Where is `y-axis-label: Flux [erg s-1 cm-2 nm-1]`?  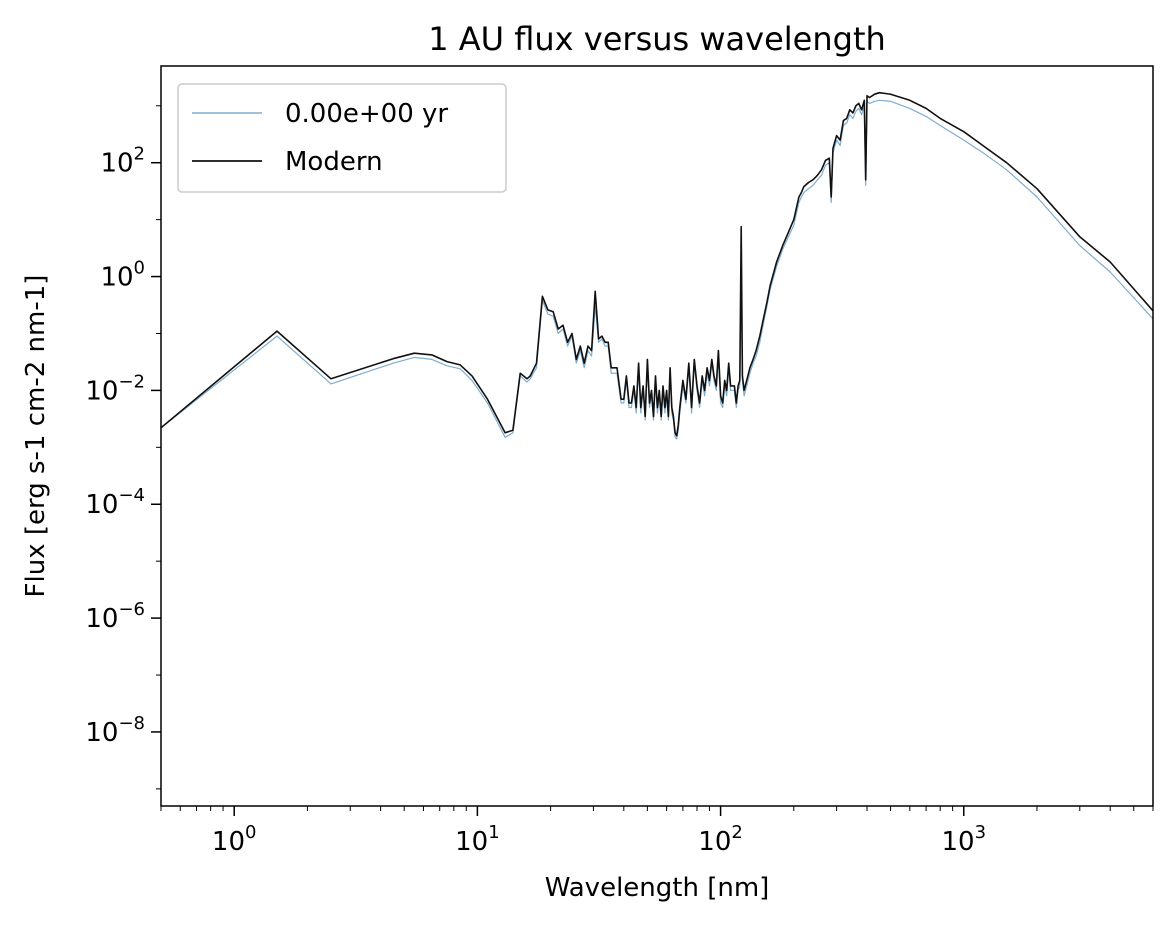
y-axis-label: Flux [erg s-1 cm-2 nm-1] is located at coordinates (36, 436).